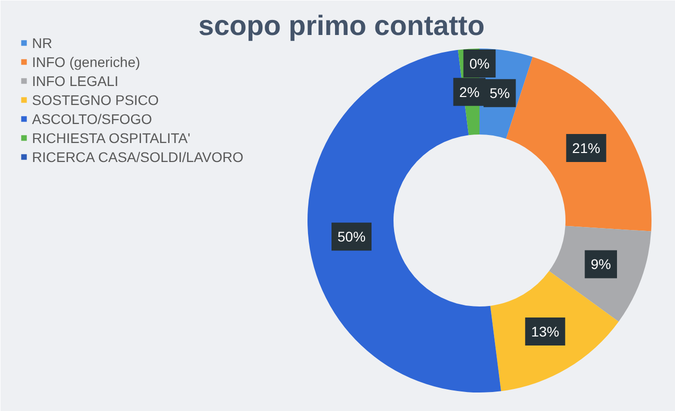  Describe the element at coordinates (352, 236) in the screenshot. I see `data-label: 50%` at that location.